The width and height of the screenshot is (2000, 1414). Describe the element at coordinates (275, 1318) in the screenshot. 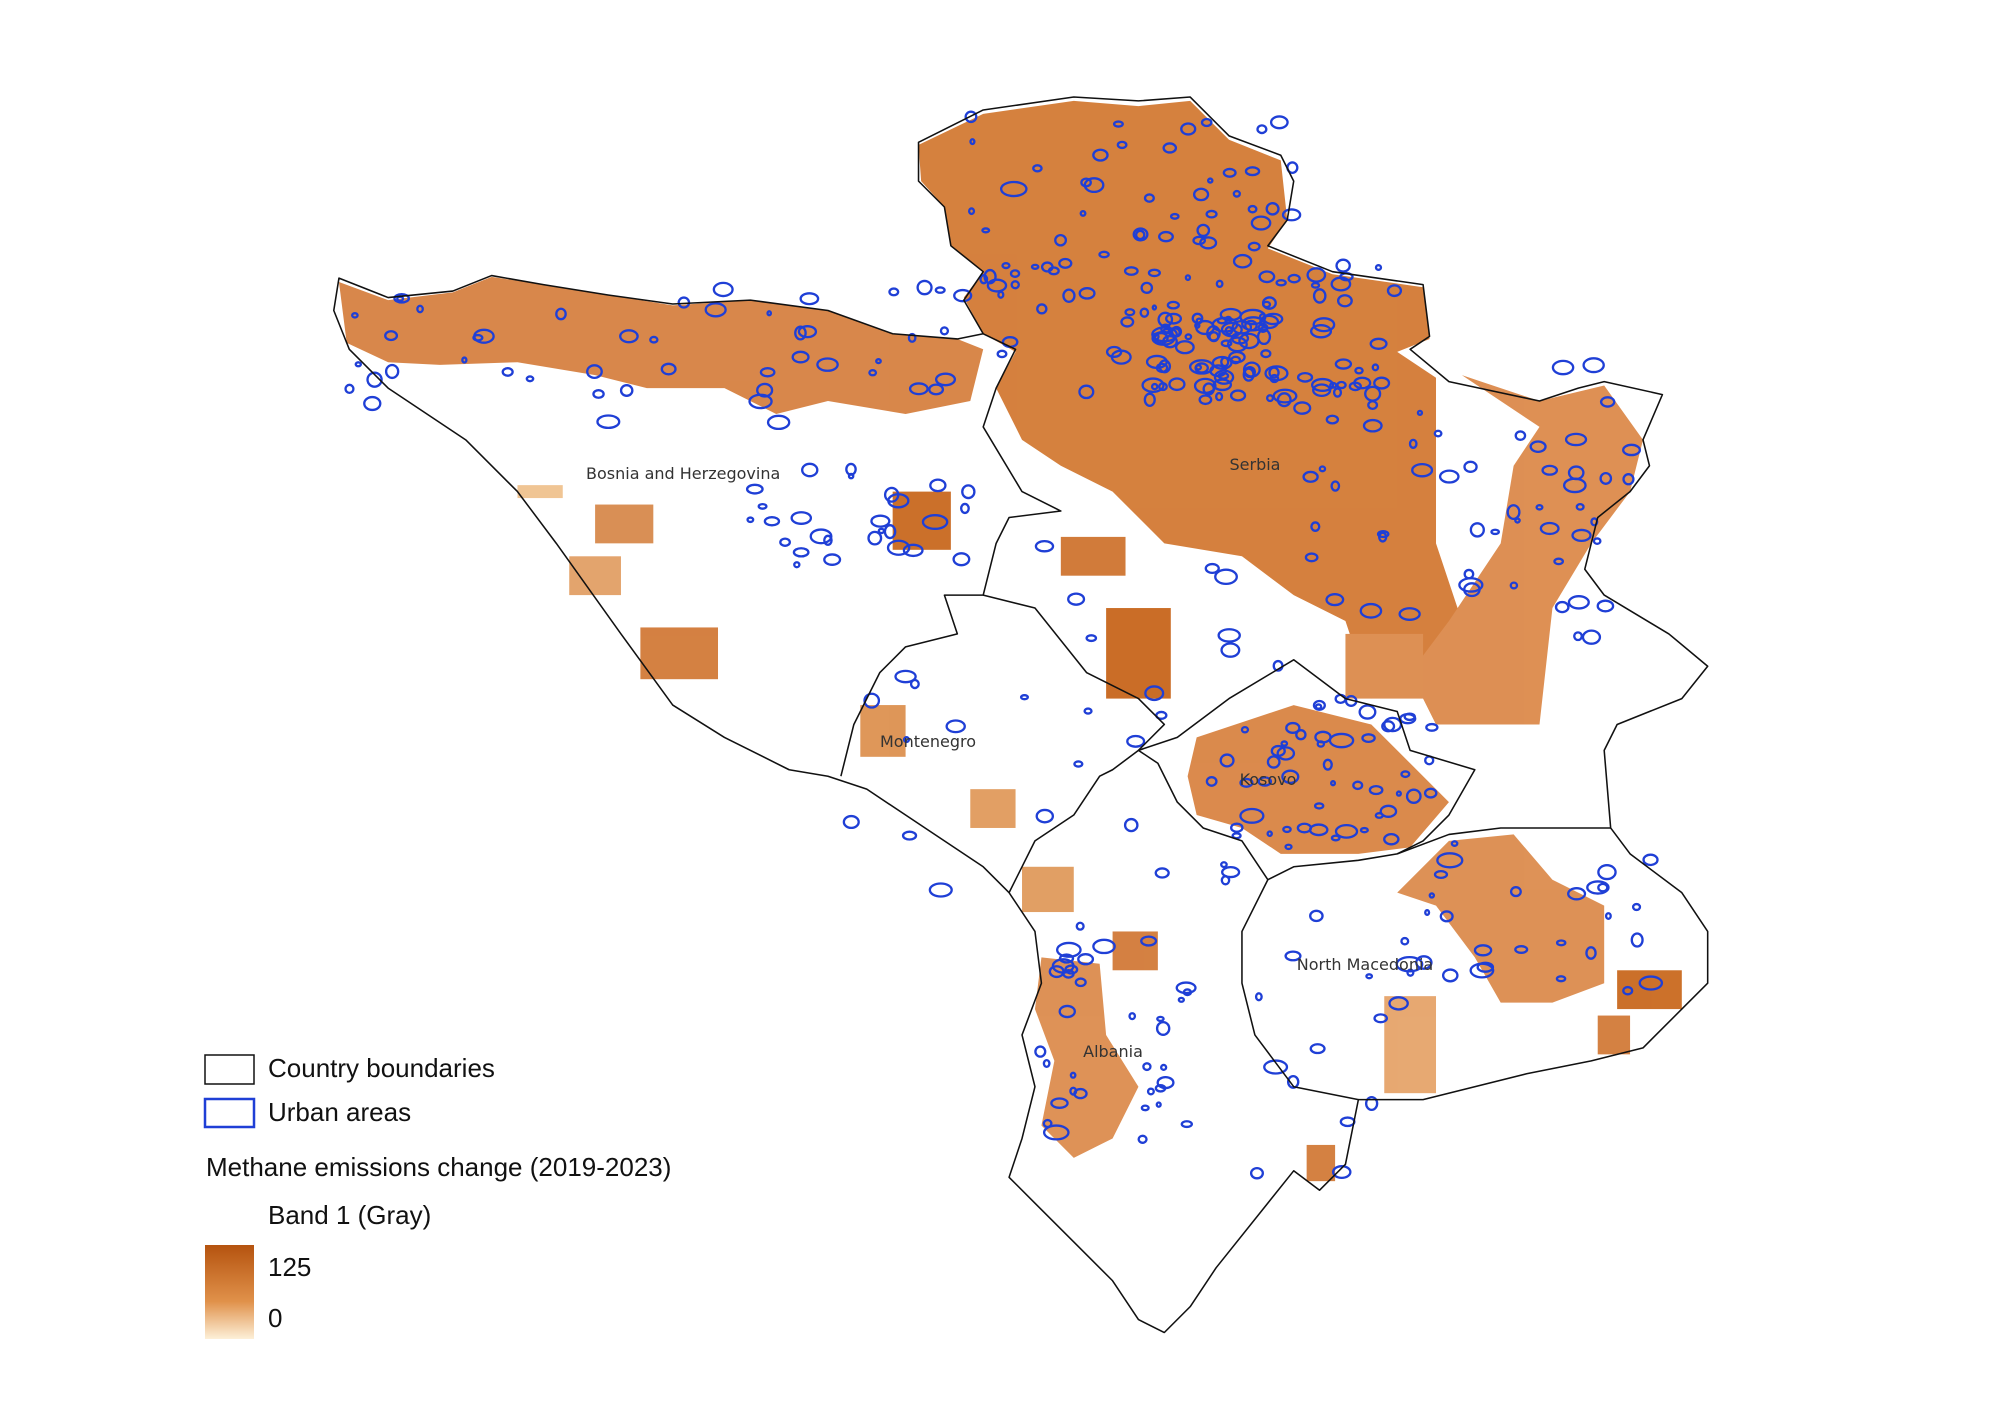

I see `colorbar-min-label: 0` at that location.